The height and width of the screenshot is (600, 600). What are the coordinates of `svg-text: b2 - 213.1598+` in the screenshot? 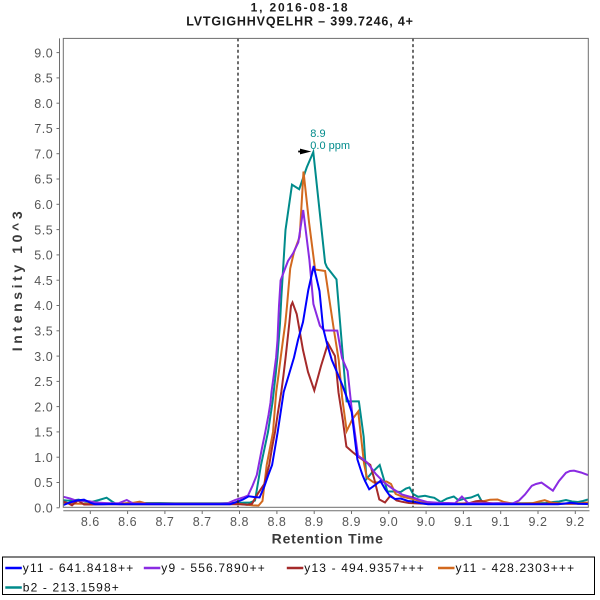 It's located at (71, 588).